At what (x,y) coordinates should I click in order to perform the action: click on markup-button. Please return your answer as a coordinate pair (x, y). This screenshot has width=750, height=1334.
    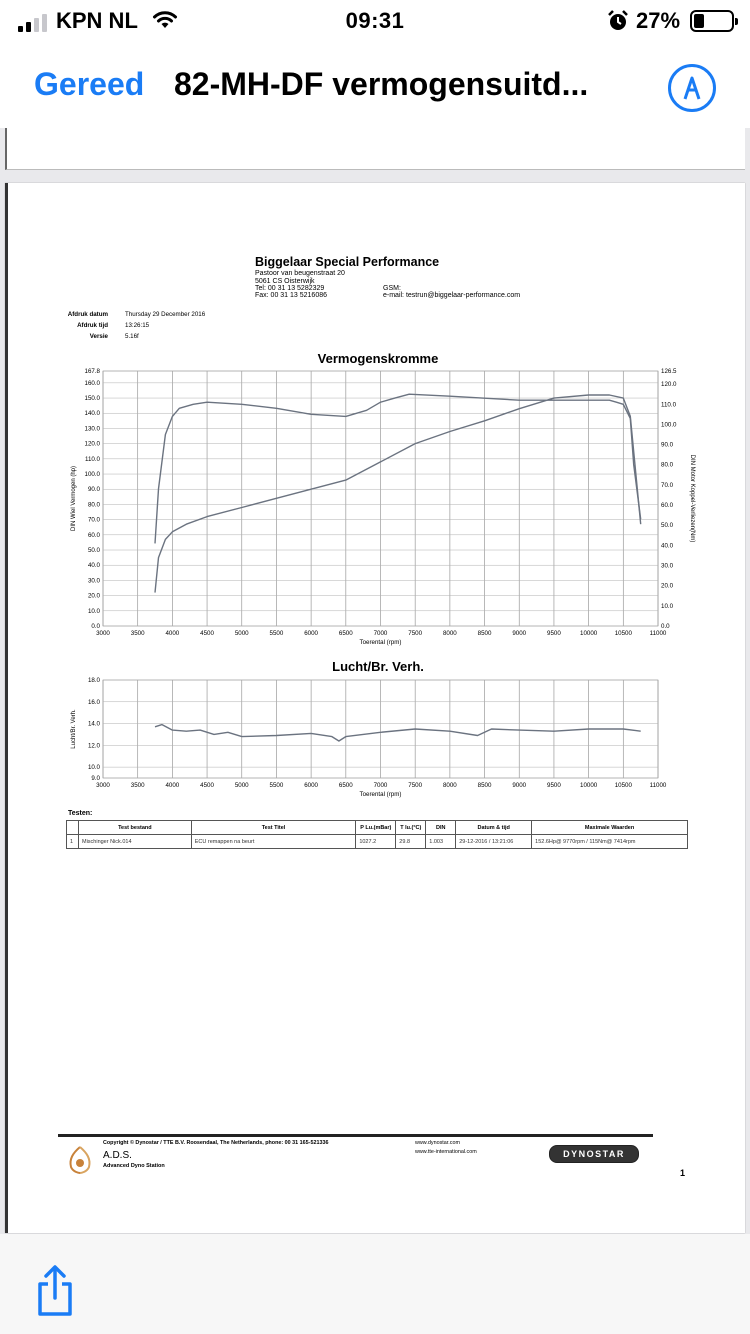
    Looking at the image, I should click on (692, 88).